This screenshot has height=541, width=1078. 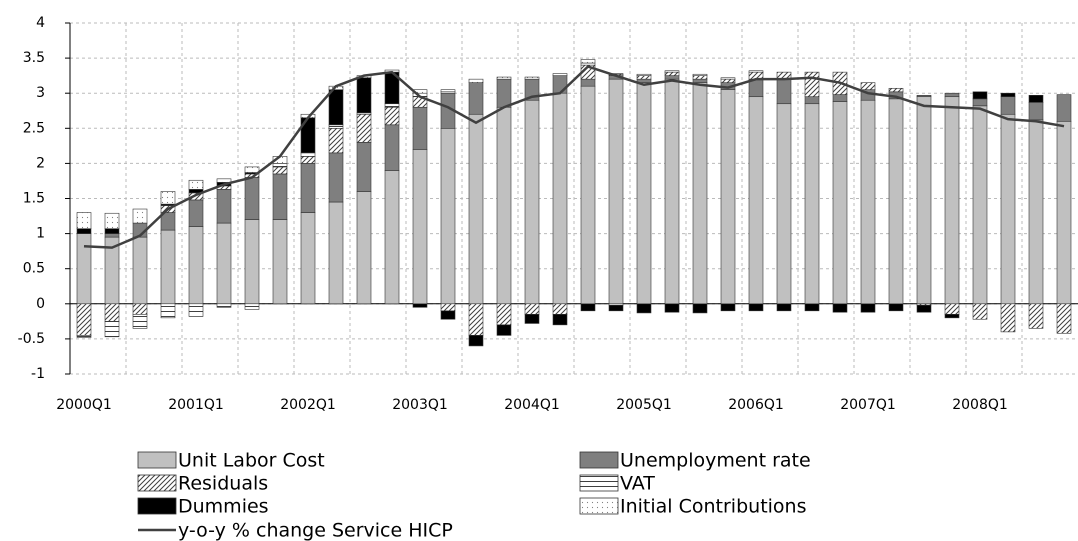 I want to click on x-tick-label: 2007Q1, so click(x=868, y=405).